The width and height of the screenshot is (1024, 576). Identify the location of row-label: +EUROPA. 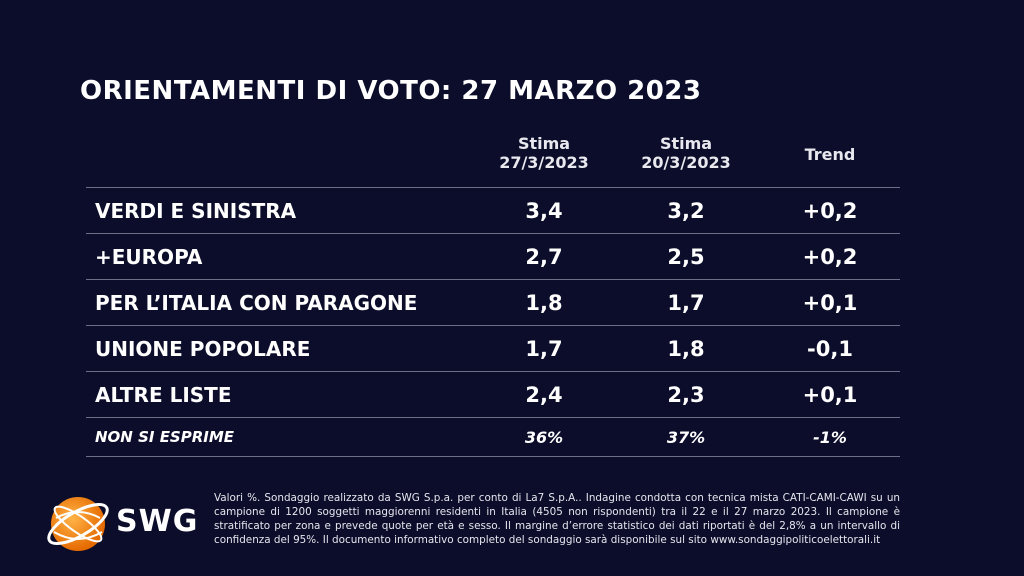
(149, 256).